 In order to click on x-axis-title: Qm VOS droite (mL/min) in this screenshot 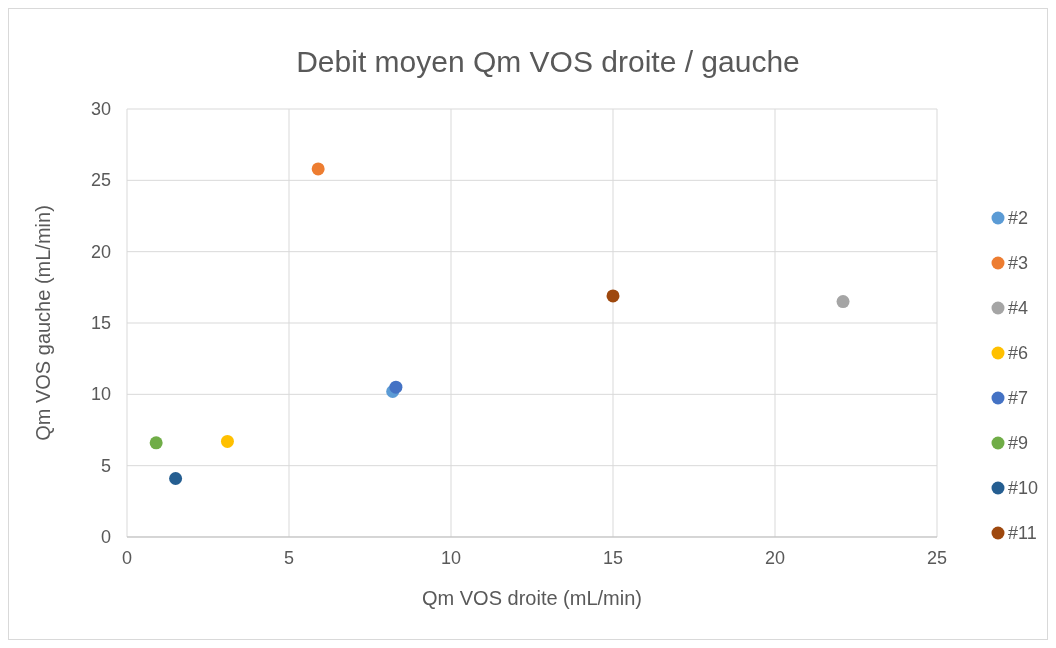, I will do `click(532, 598)`.